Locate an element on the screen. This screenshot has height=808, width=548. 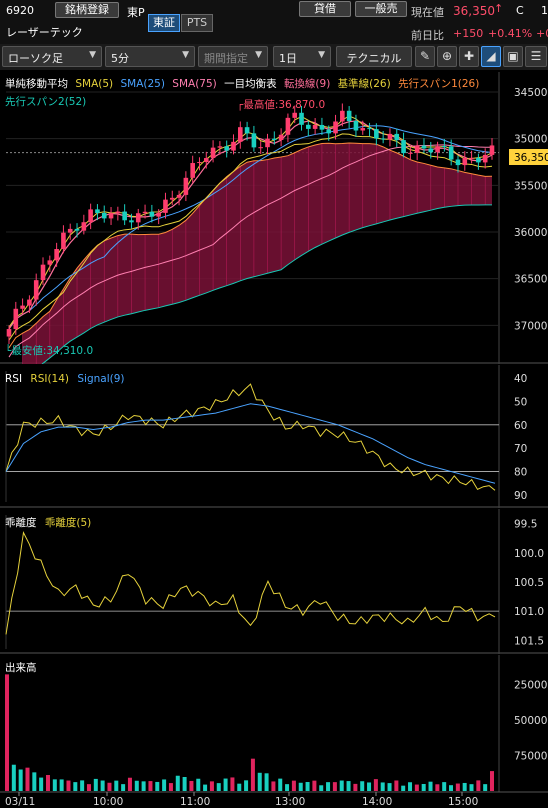
time-tick-label: 03/11 is located at coordinates (20, 802).